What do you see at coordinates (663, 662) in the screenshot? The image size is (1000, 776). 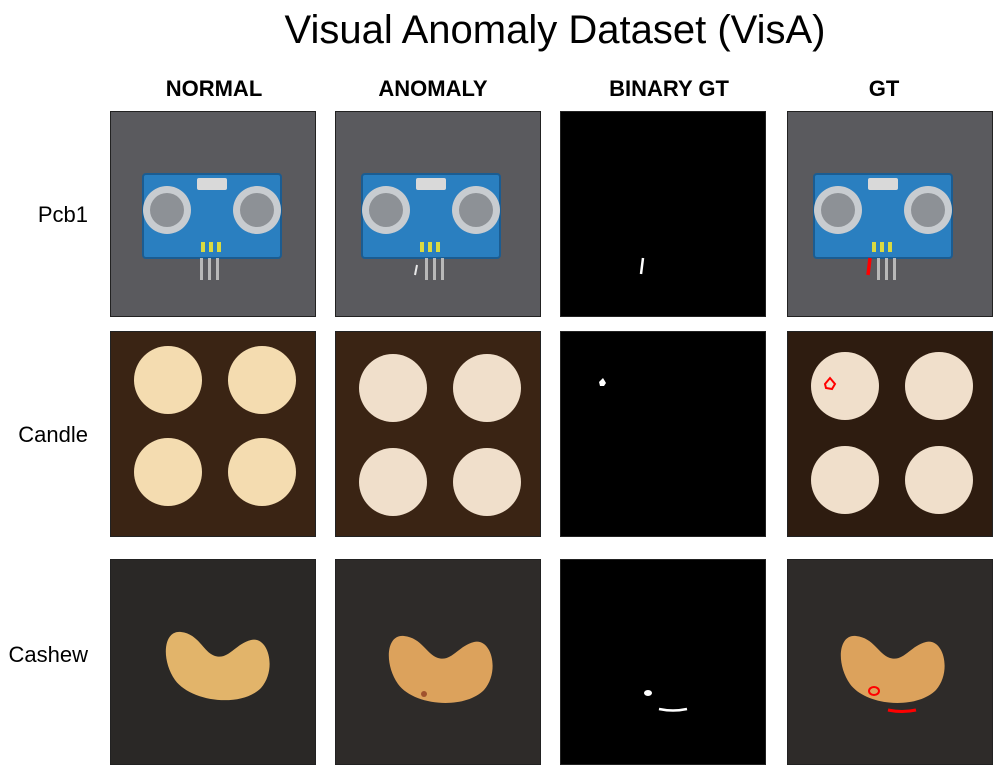 I see `image-cashew-binary-gt` at bounding box center [663, 662].